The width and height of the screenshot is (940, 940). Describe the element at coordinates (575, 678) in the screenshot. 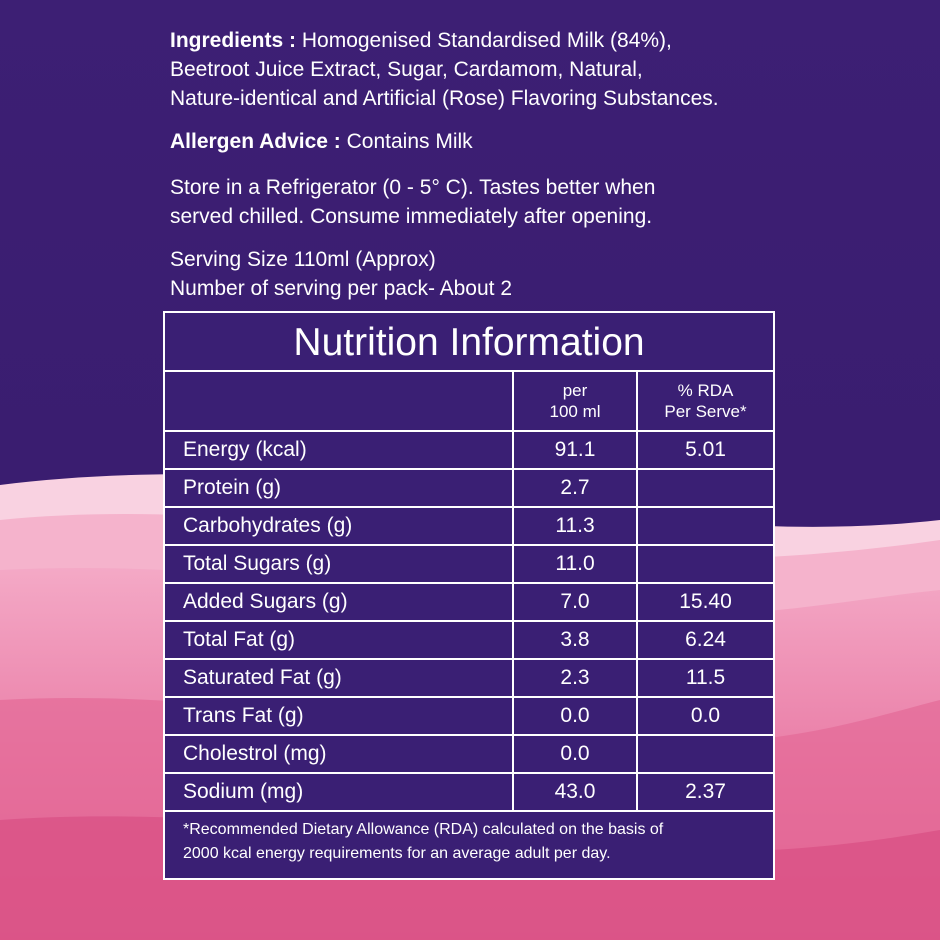

I see `per-100ml-value: 2.3` at that location.